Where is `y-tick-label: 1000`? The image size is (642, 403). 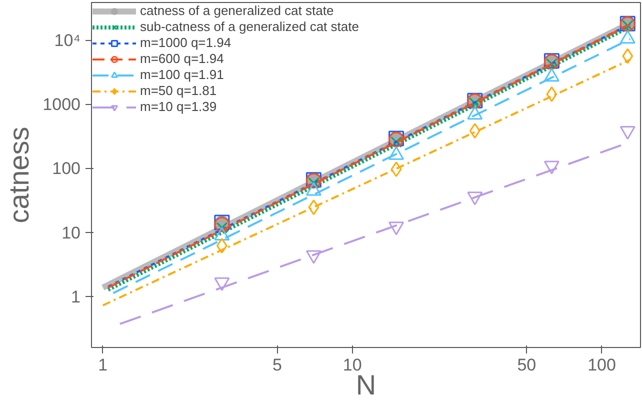 y-tick-label: 1000 is located at coordinates (61, 104).